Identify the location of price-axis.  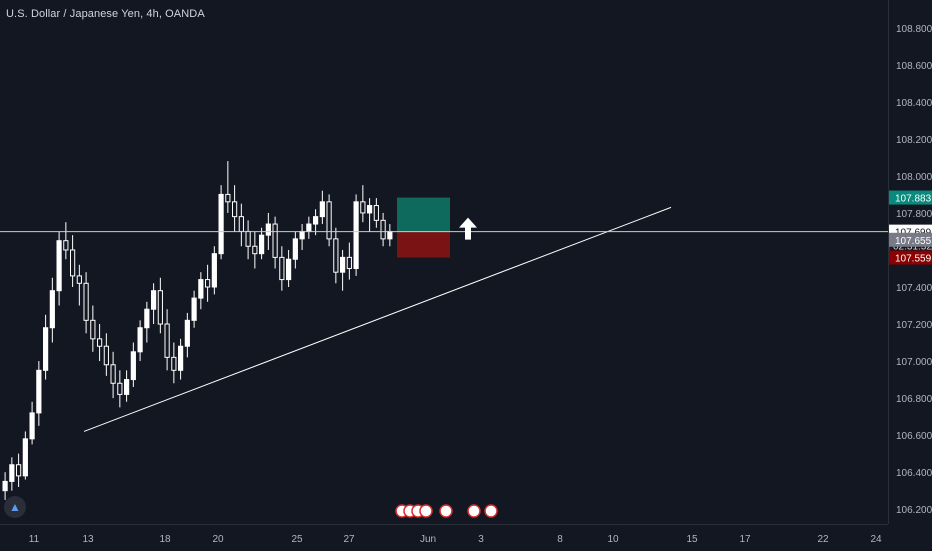
(910, 262).